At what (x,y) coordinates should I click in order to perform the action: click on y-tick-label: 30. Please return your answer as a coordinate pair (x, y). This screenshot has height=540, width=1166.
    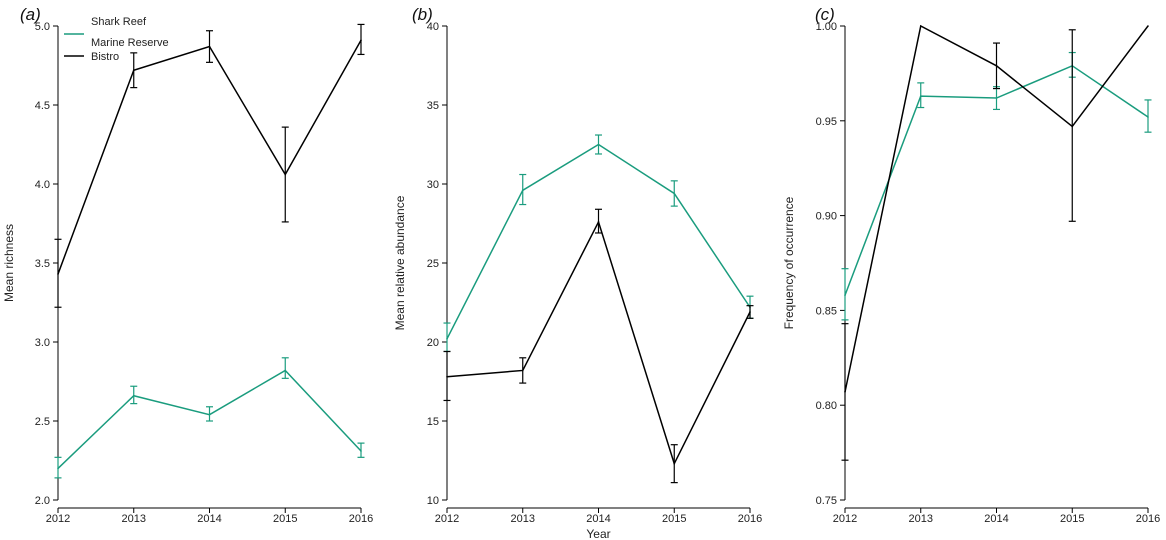
    Looking at the image, I should click on (433, 185).